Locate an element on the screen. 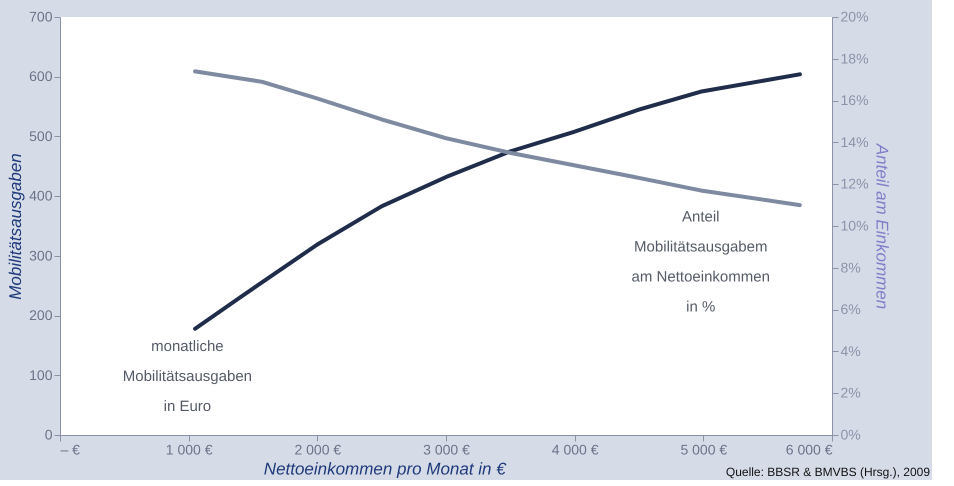 The width and height of the screenshot is (954, 486). text: monatliche Mobilitätsausgaben in Euro is located at coordinates (187, 376).